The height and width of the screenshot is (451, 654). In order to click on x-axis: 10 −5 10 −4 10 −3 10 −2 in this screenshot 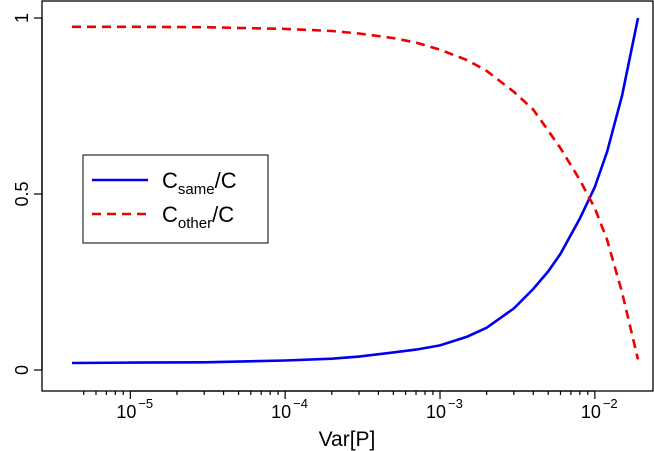, I will do `click(350, 406)`.